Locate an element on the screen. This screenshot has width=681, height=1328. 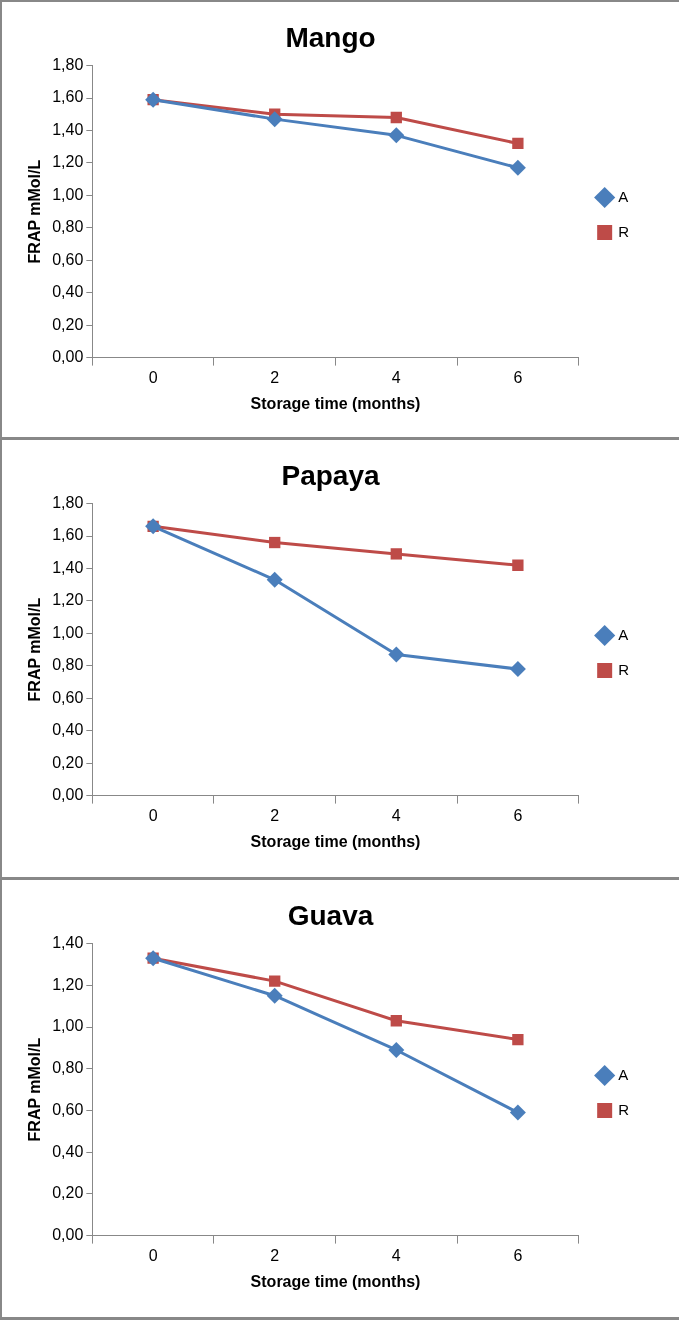
chart-title: Mango is located at coordinates (330, 37).